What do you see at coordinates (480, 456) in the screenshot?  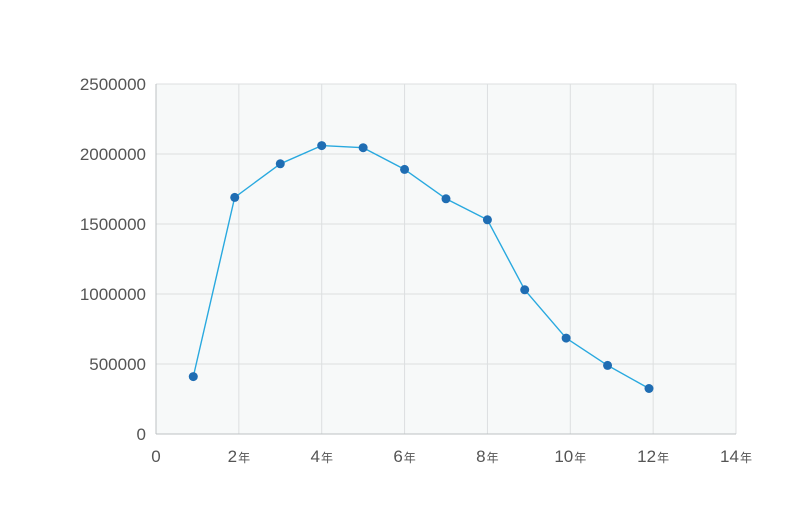 I see `x-tick-number: 8` at bounding box center [480, 456].